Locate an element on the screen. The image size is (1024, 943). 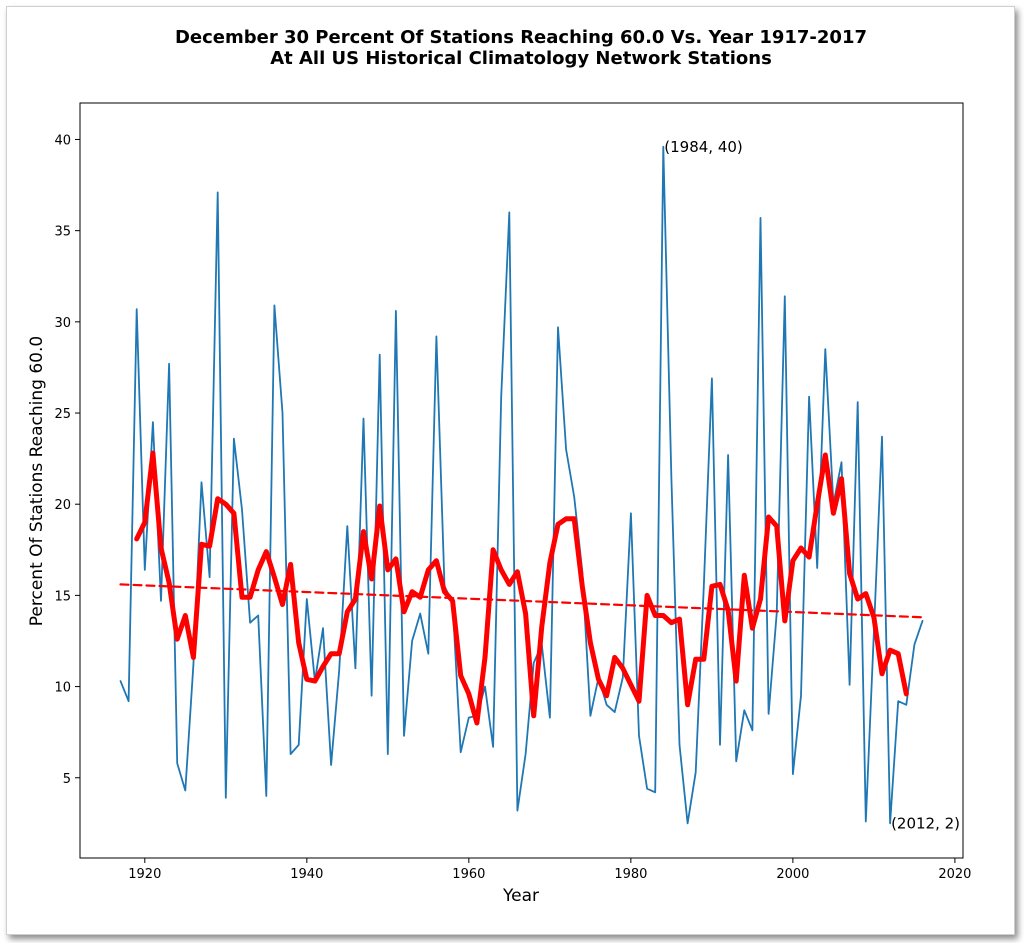
y-tick-label: 25 is located at coordinates (62, 414).